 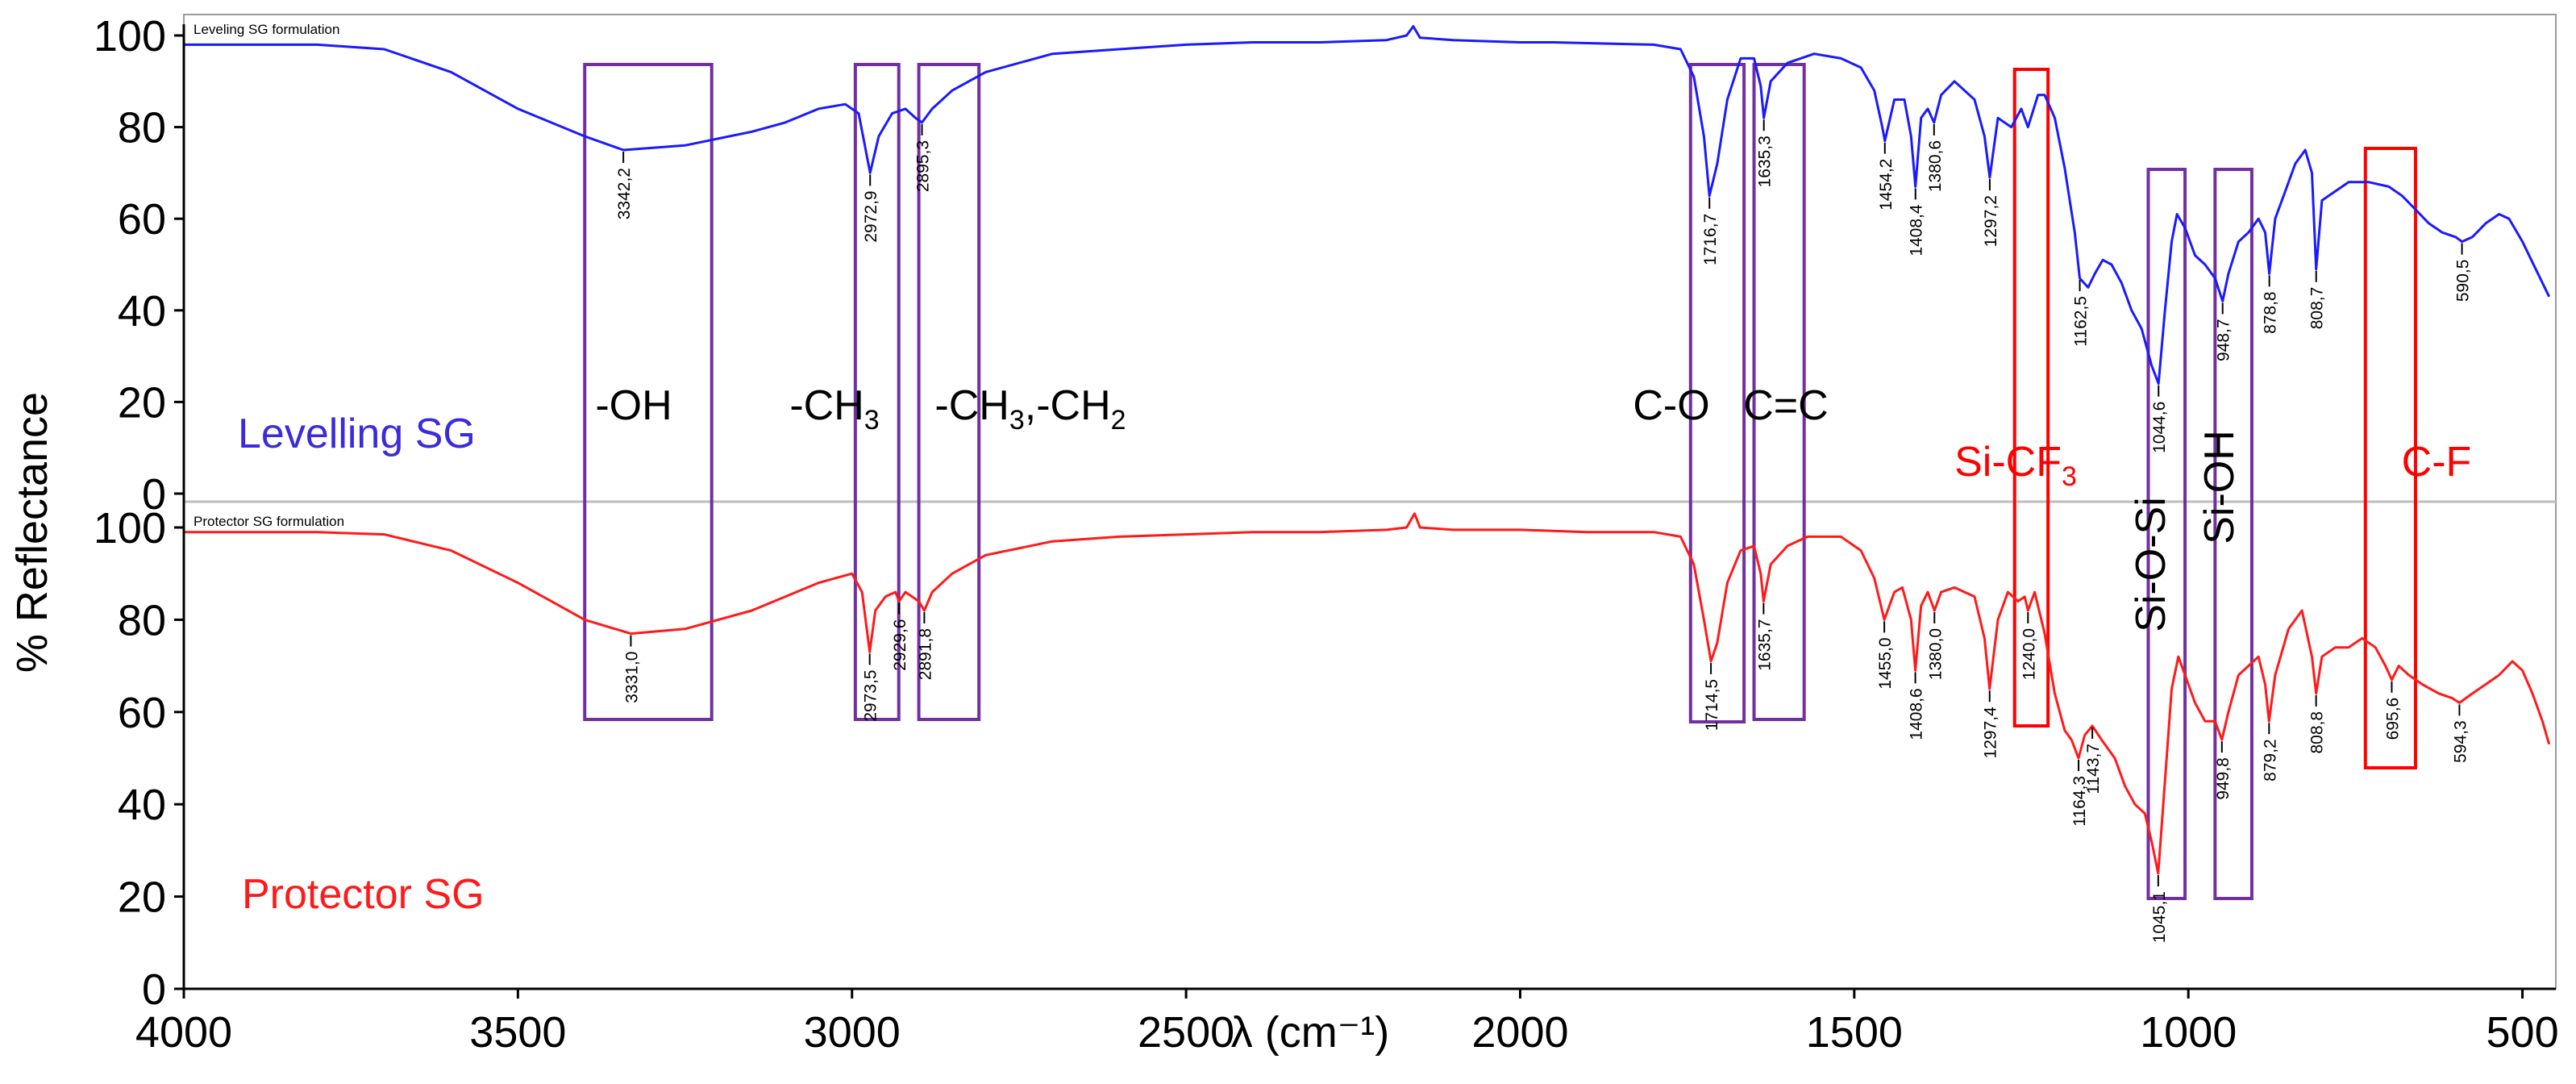 What do you see at coordinates (142, 805) in the screenshot?
I see `y-tick-label-bottom-3: 40` at bounding box center [142, 805].